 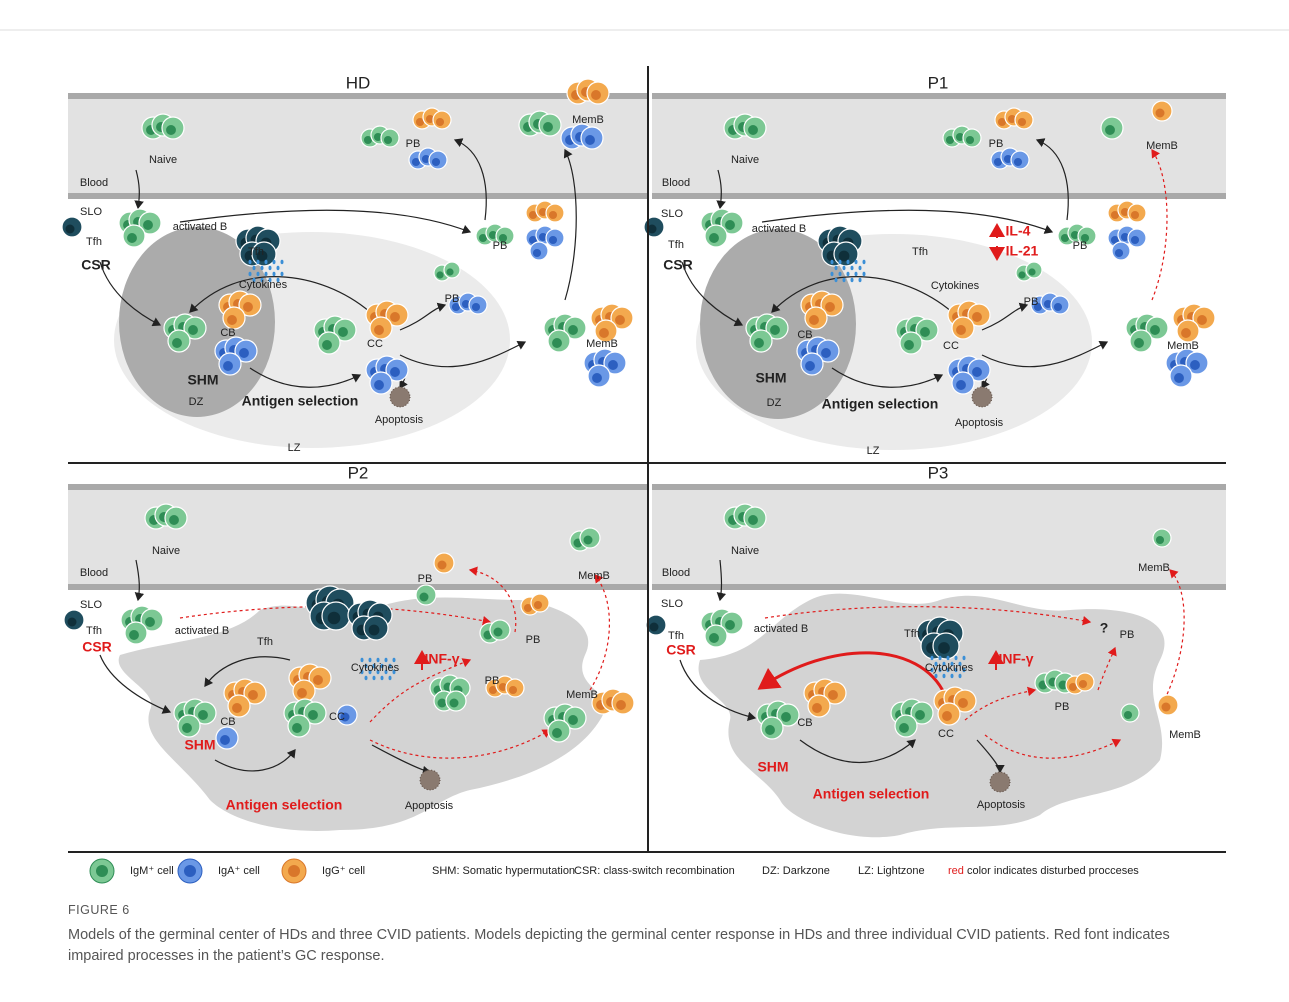 I want to click on legend-label: SHM: Somatic hypermutation, so click(x=503, y=871).